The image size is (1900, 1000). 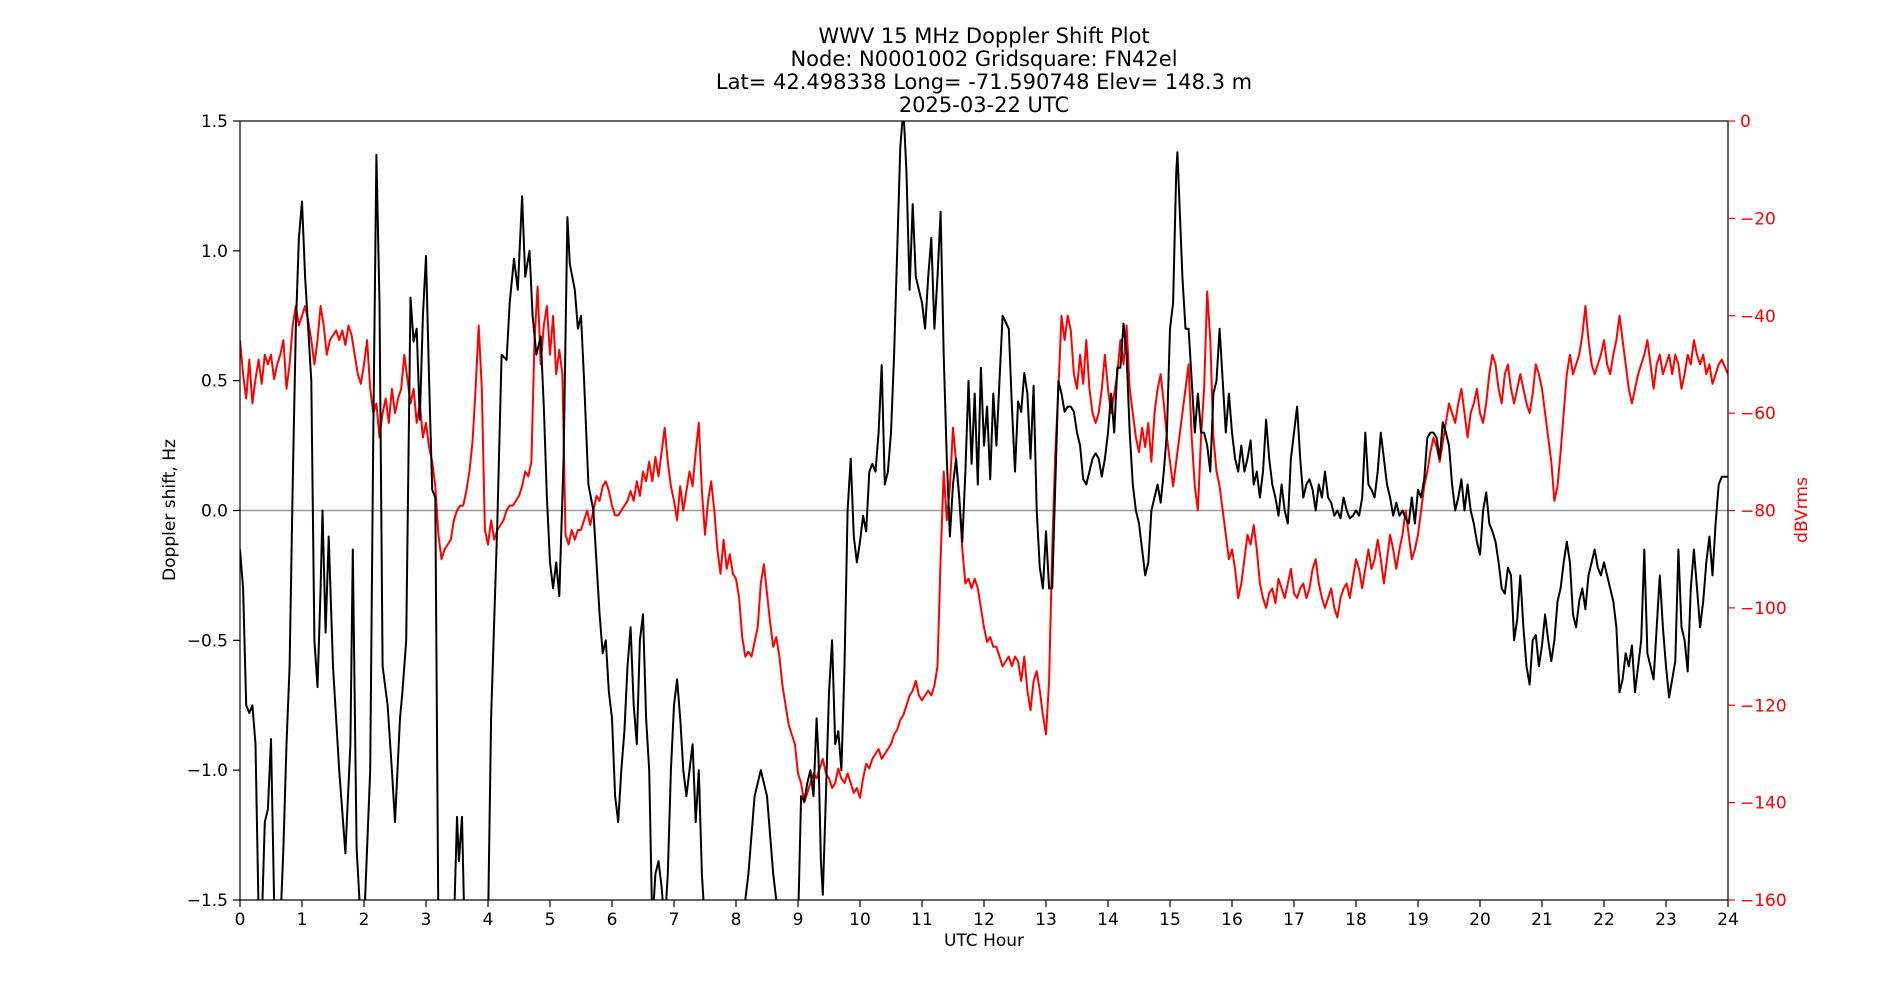 What do you see at coordinates (426, 920) in the screenshot?
I see `x-tick-label: 3` at bounding box center [426, 920].